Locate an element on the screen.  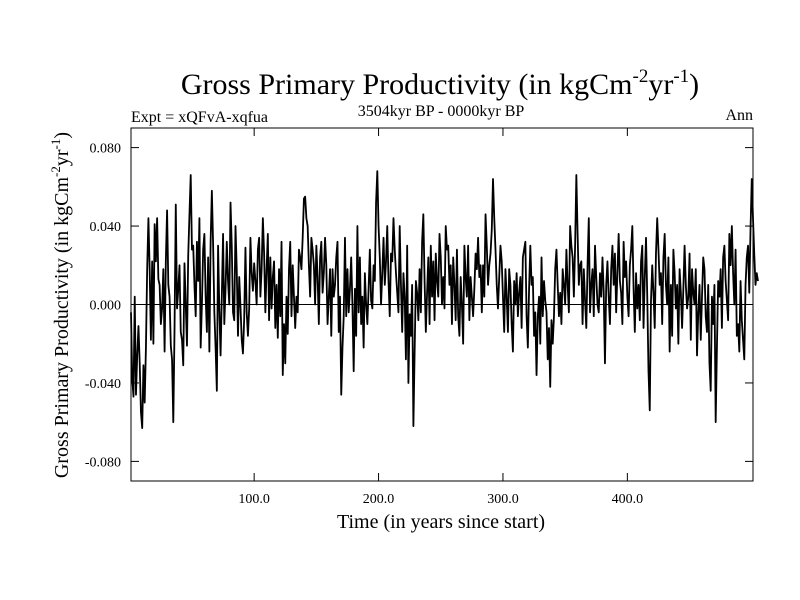
chart-title-sup1: -2 is located at coordinates (641, 76).